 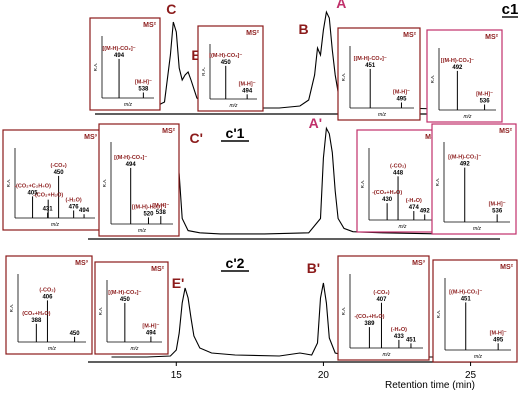 I want to click on peak-label: B', so click(x=313, y=268).